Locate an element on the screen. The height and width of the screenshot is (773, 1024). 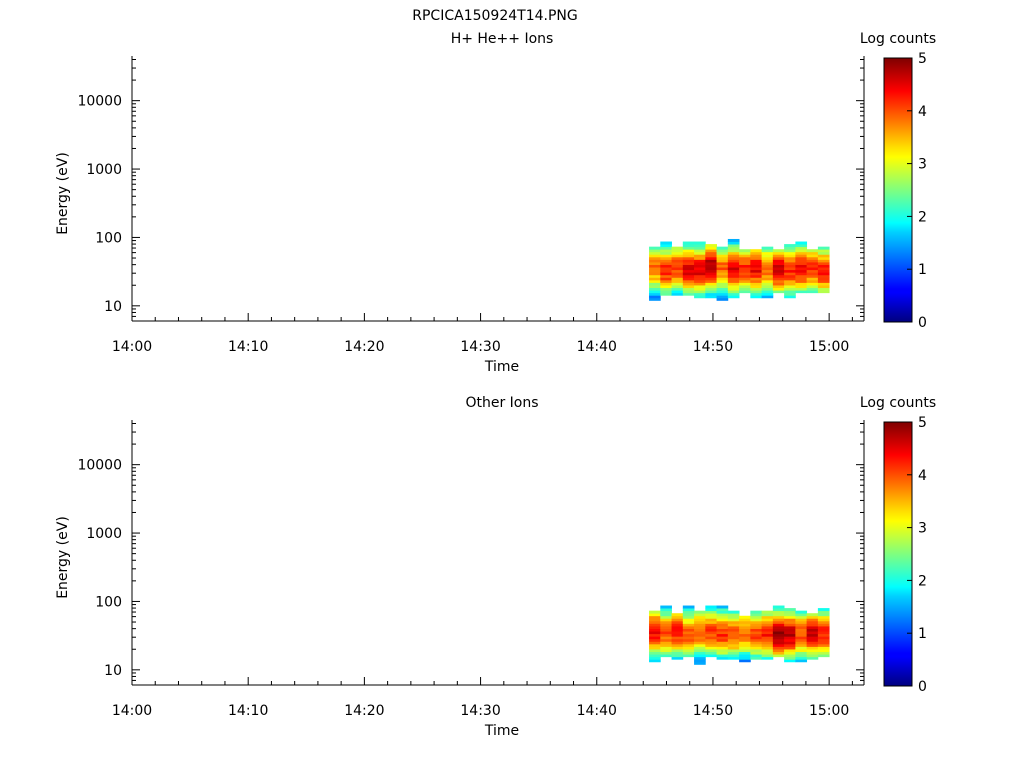
heatmap is located at coordinates (739, 635).